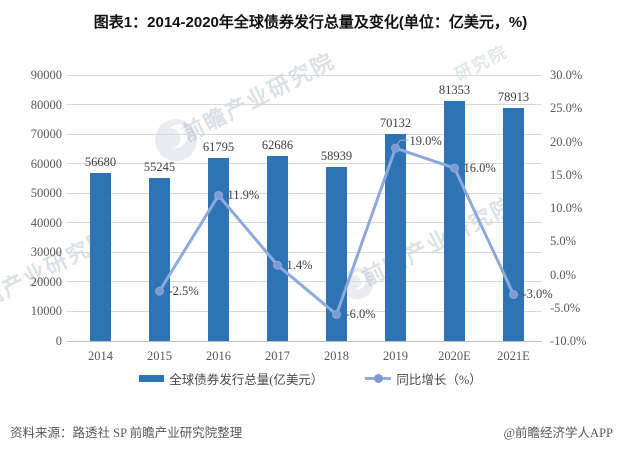  Describe the element at coordinates (336, 155) in the screenshot. I see `bar-value-label: 58939` at that location.